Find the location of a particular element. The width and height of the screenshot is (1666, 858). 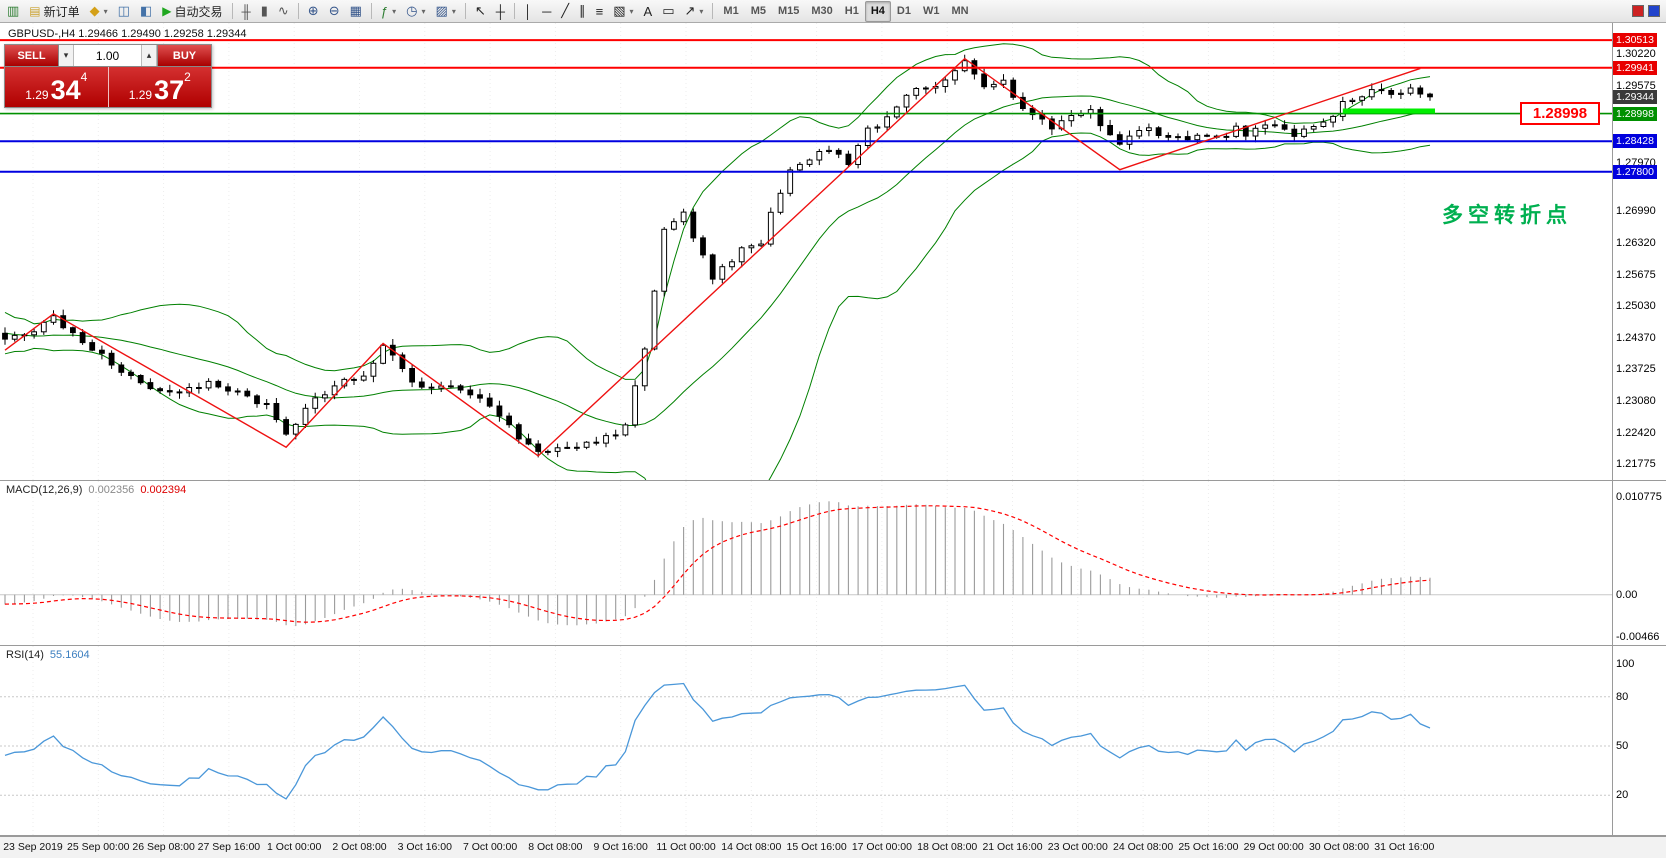

timeframe-h1: H1 is located at coordinates (851, 11).